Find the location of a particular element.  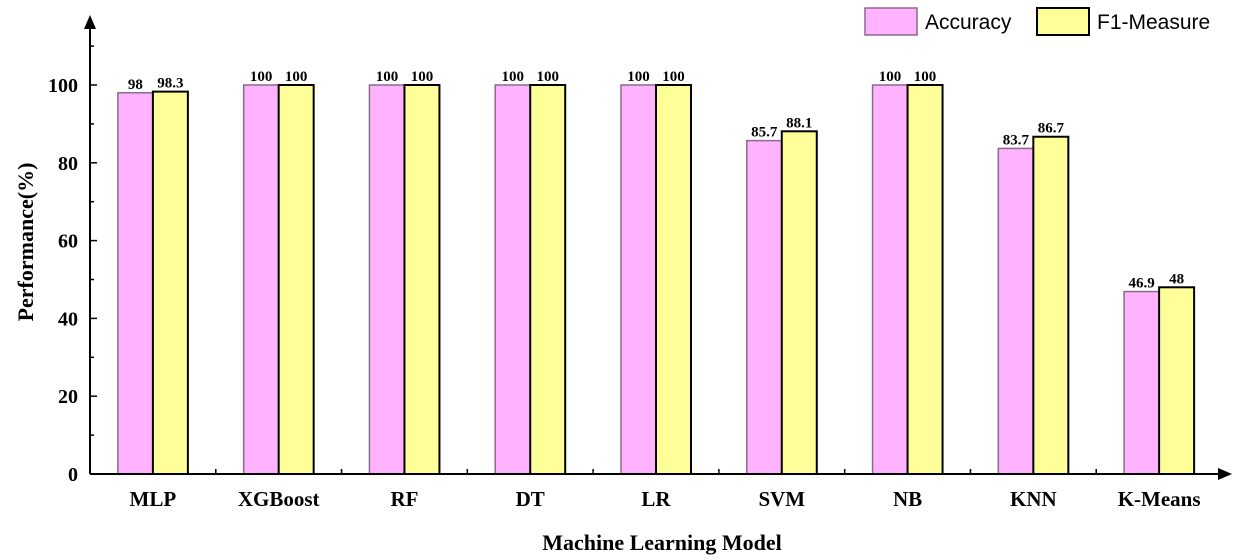

y-tick-label: 60 is located at coordinates (68, 242).